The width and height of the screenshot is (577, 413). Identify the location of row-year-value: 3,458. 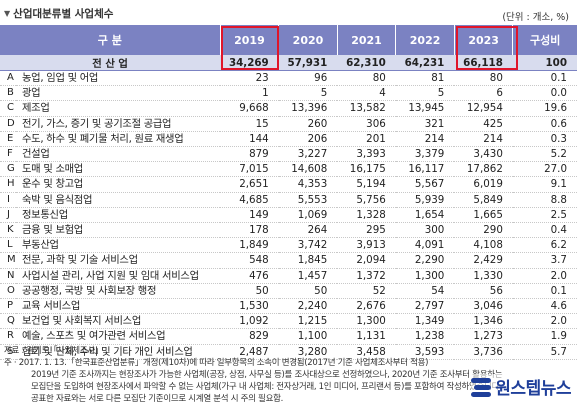
(366, 352).